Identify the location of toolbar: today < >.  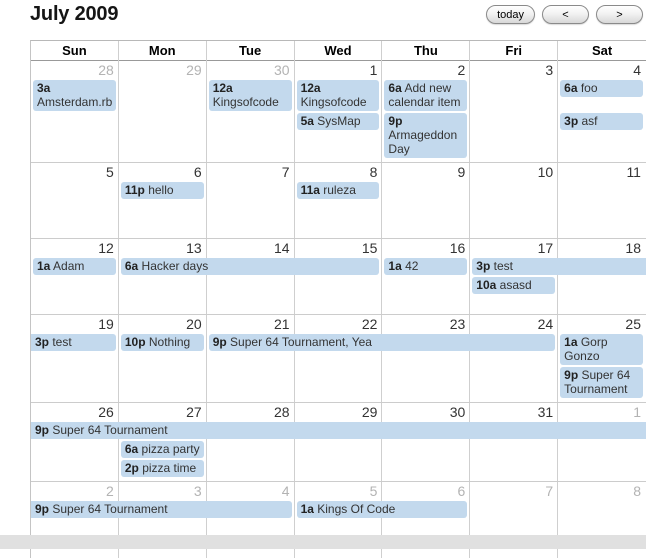
(564, 14).